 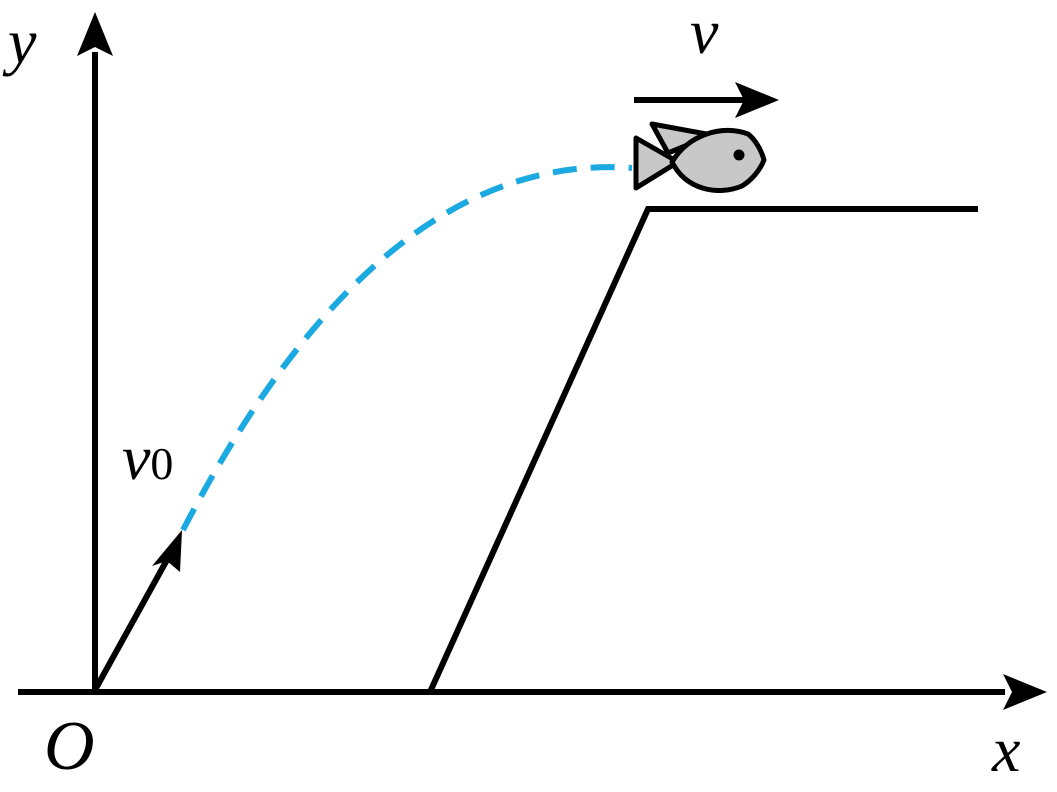 I want to click on v0-label: v0, so click(x=147, y=458).